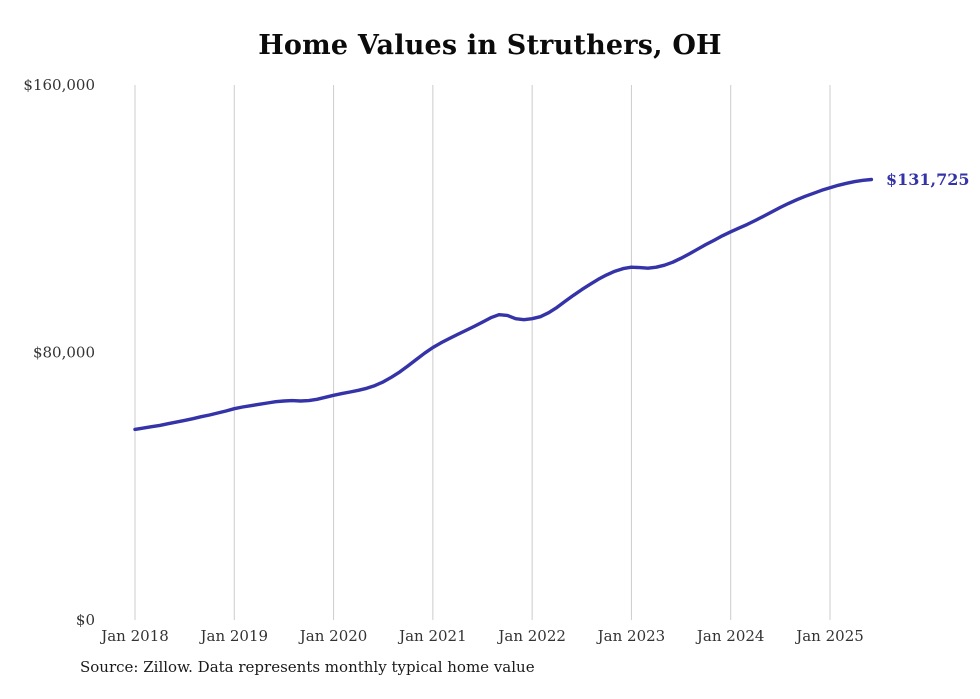  I want to click on y-tick-label: $0, so click(85, 620).